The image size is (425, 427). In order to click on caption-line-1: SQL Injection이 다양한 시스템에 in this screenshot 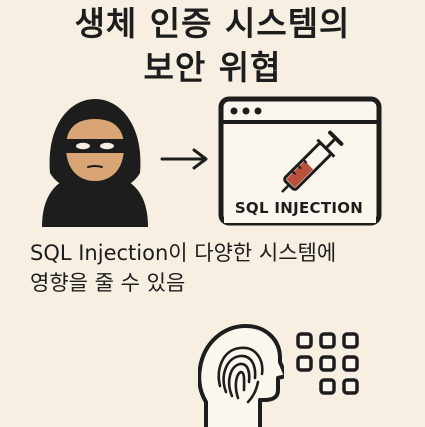, I will do `click(183, 253)`.